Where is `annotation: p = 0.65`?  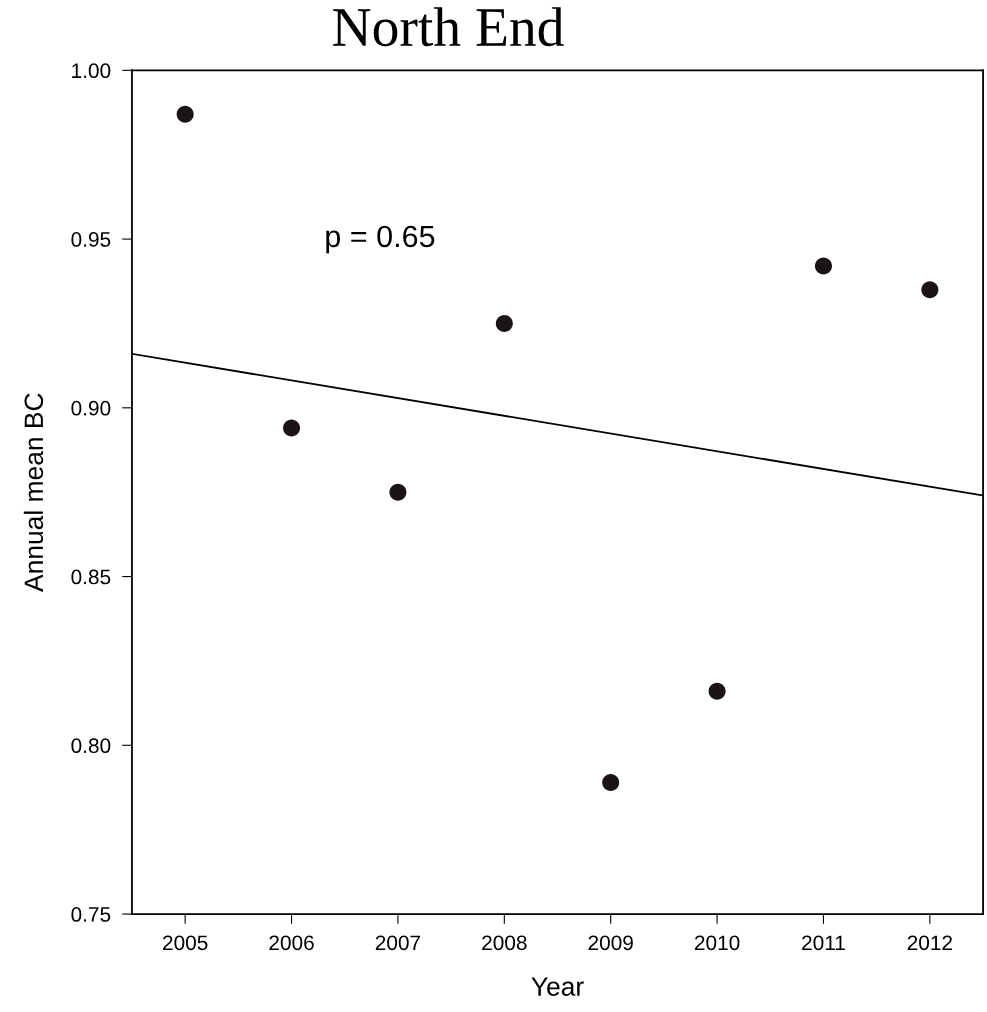 annotation: p = 0.65 is located at coordinates (380, 239).